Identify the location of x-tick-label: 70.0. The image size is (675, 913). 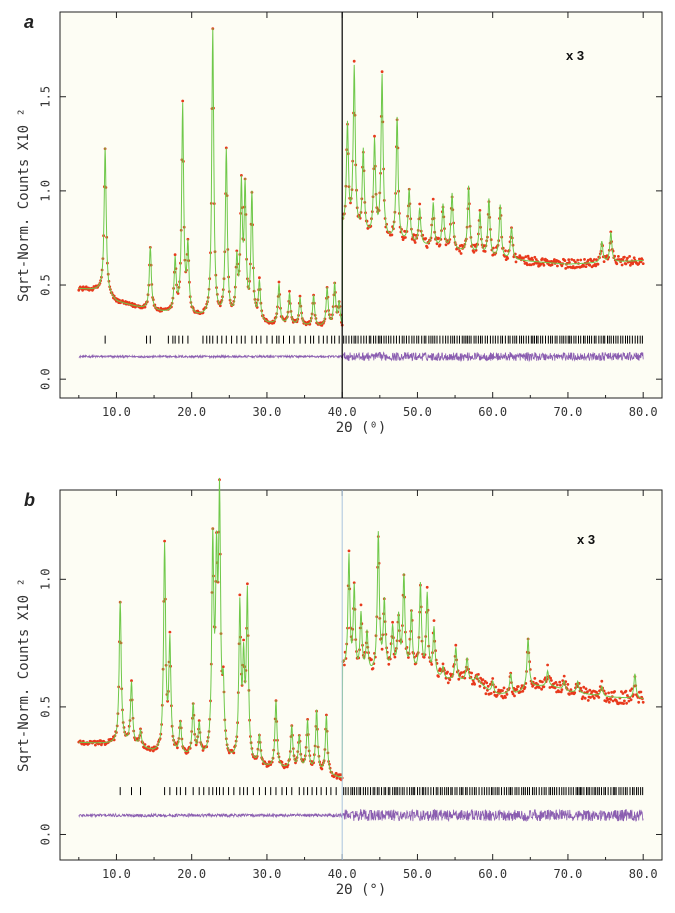
(567, 412).